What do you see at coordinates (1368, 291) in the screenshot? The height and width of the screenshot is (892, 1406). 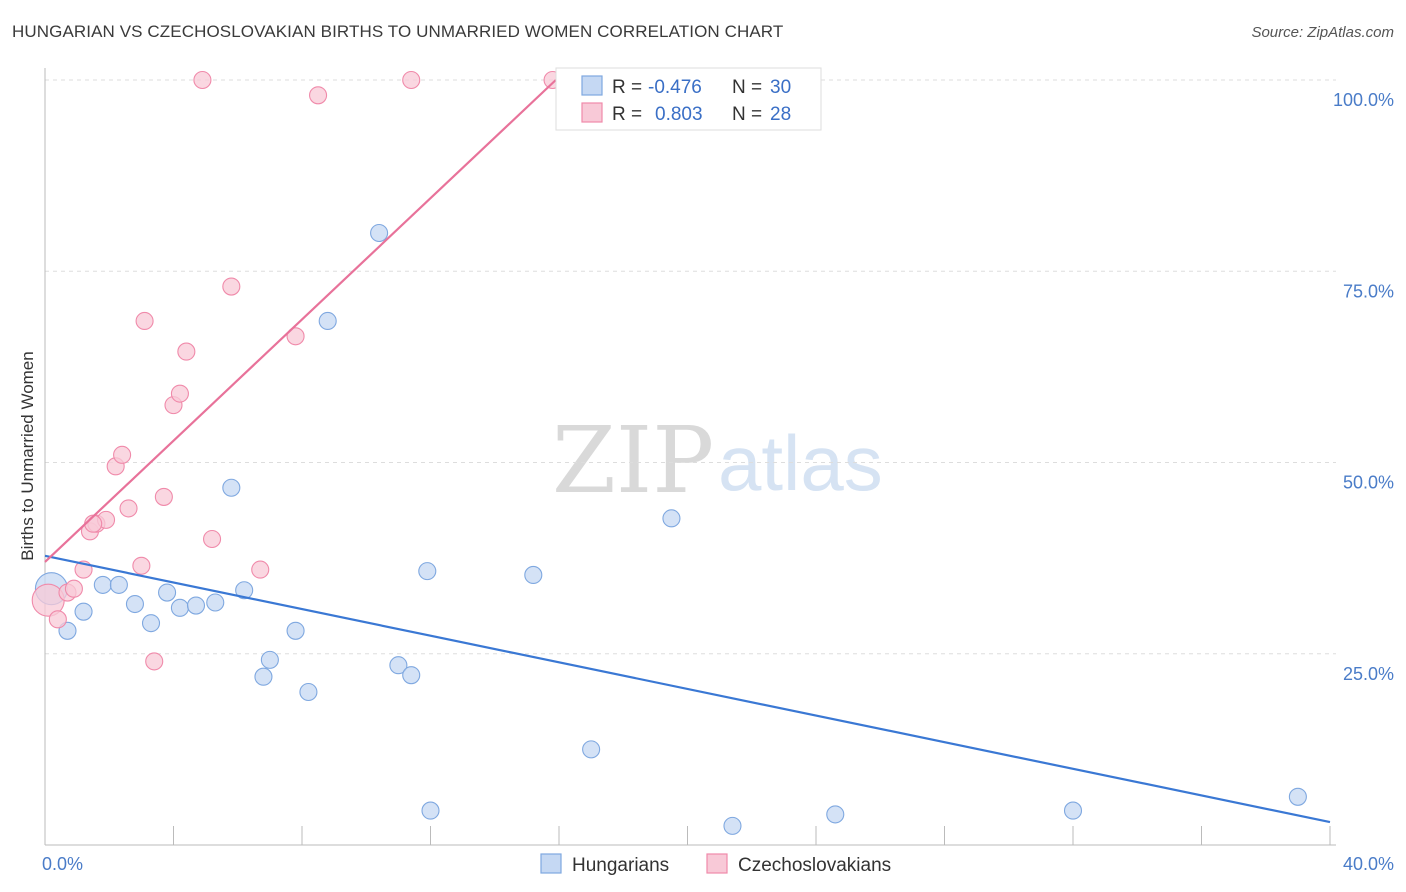 I see `y-tick-label-75: 75.0%` at bounding box center [1368, 291].